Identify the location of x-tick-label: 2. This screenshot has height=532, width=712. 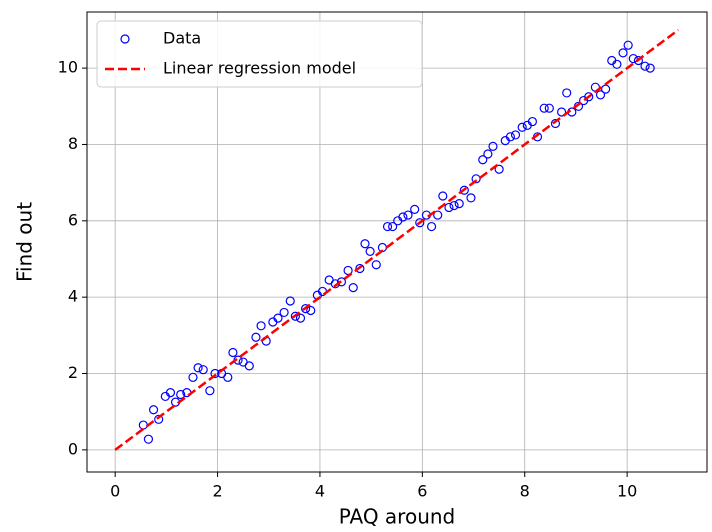
(217, 491).